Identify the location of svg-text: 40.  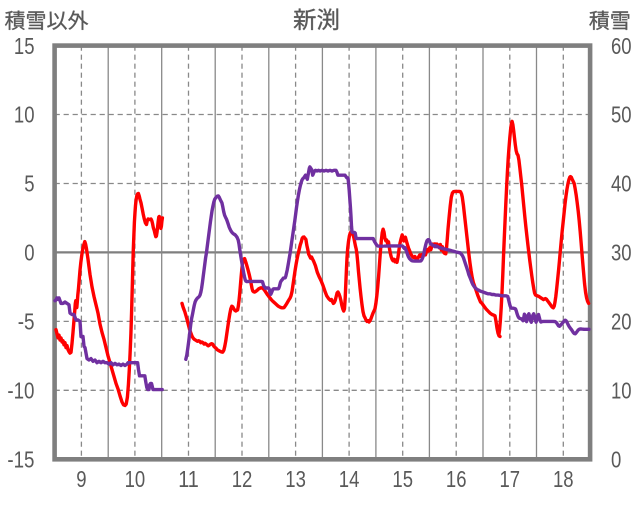
(621, 184).